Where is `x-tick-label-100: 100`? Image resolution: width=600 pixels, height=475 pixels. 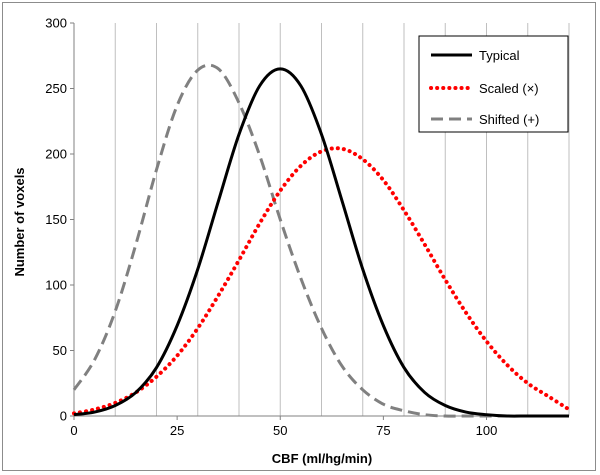
x-tick-label-100: 100 is located at coordinates (487, 430).